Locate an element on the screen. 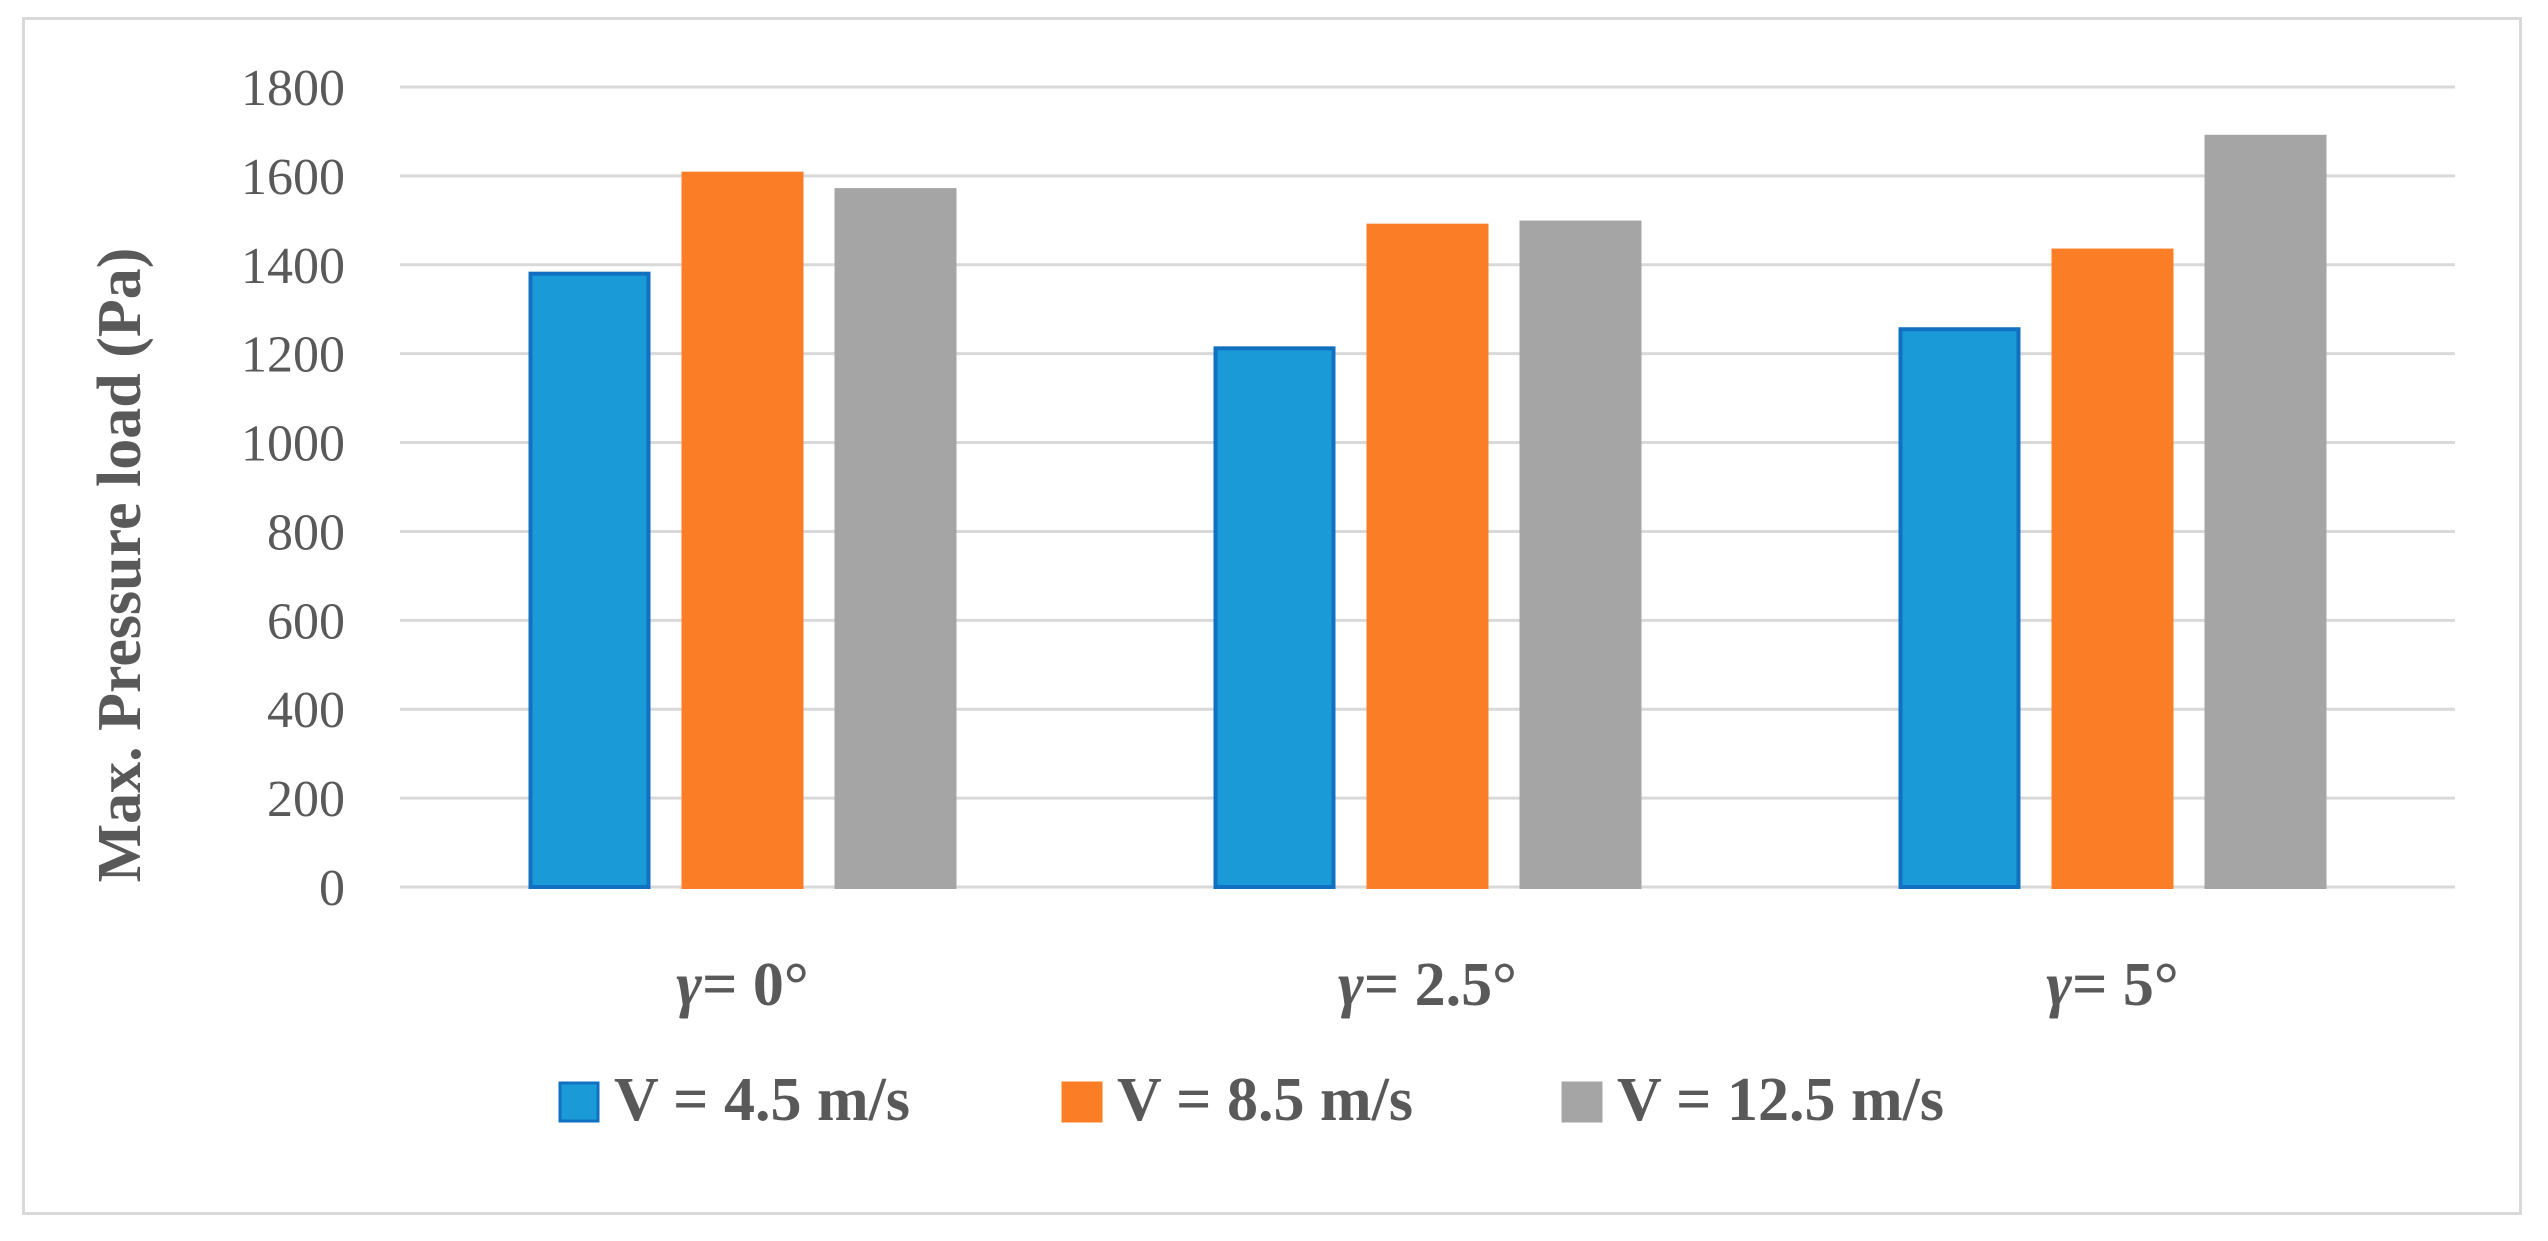 The image size is (2548, 1241). category-value: = 2.5° is located at coordinates (1440, 985).